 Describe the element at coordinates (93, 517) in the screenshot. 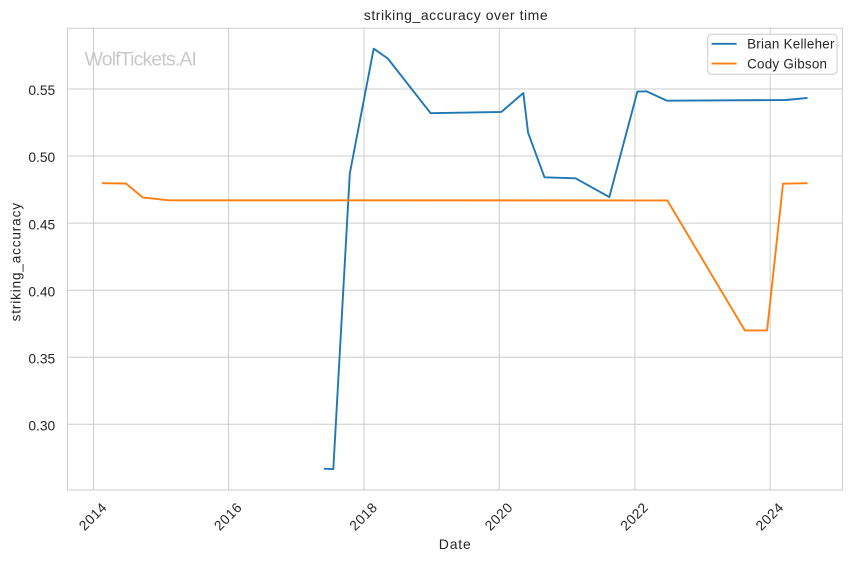

I see `svg-text: 2014` at that location.